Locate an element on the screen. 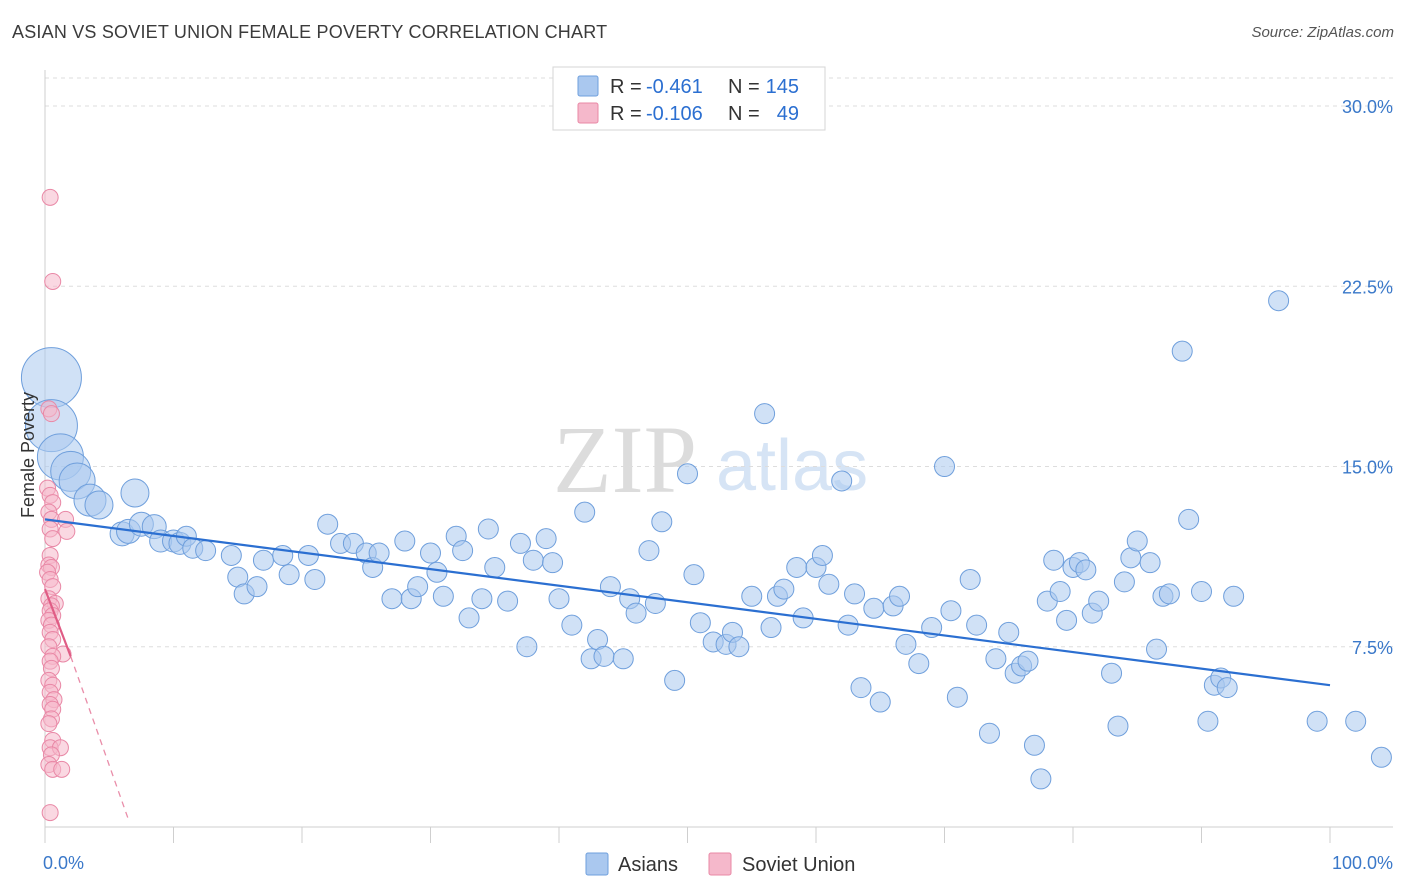  y-tick-label: 7.5% is located at coordinates (1372, 648).